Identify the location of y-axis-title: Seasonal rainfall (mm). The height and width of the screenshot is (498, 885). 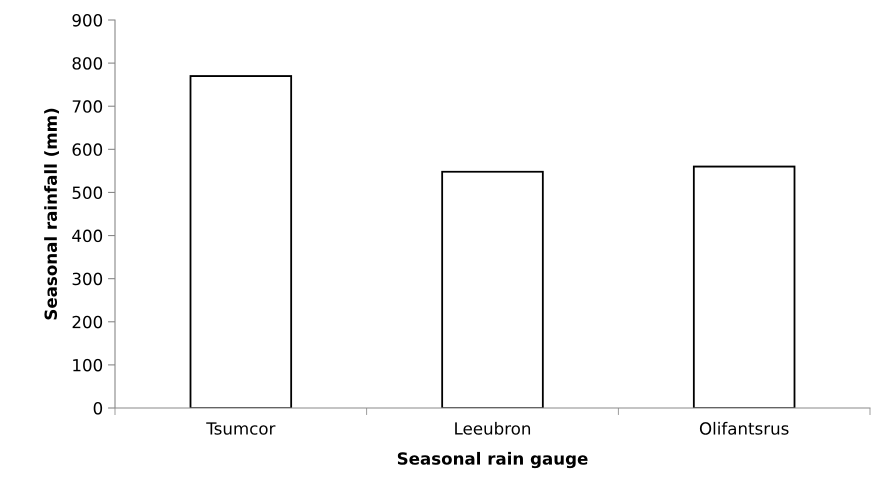
(52, 214).